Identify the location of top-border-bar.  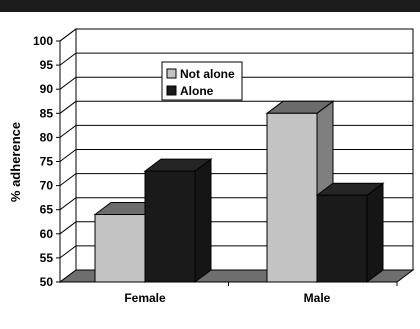
(210, 6).